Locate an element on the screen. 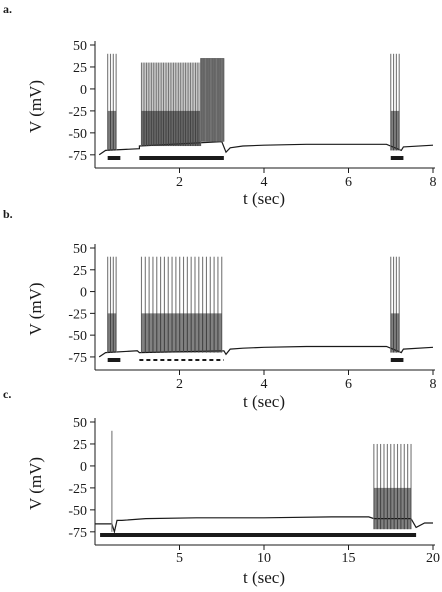 The width and height of the screenshot is (442, 592). x-tick-label: 5 is located at coordinates (179, 558).